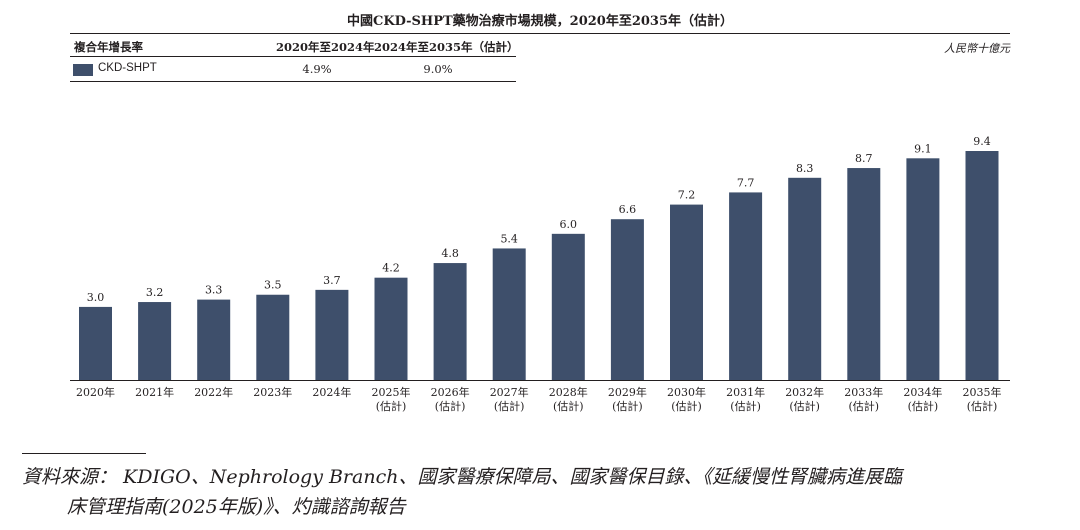  I want to click on x-tick-label: 2020年, so click(95, 392).